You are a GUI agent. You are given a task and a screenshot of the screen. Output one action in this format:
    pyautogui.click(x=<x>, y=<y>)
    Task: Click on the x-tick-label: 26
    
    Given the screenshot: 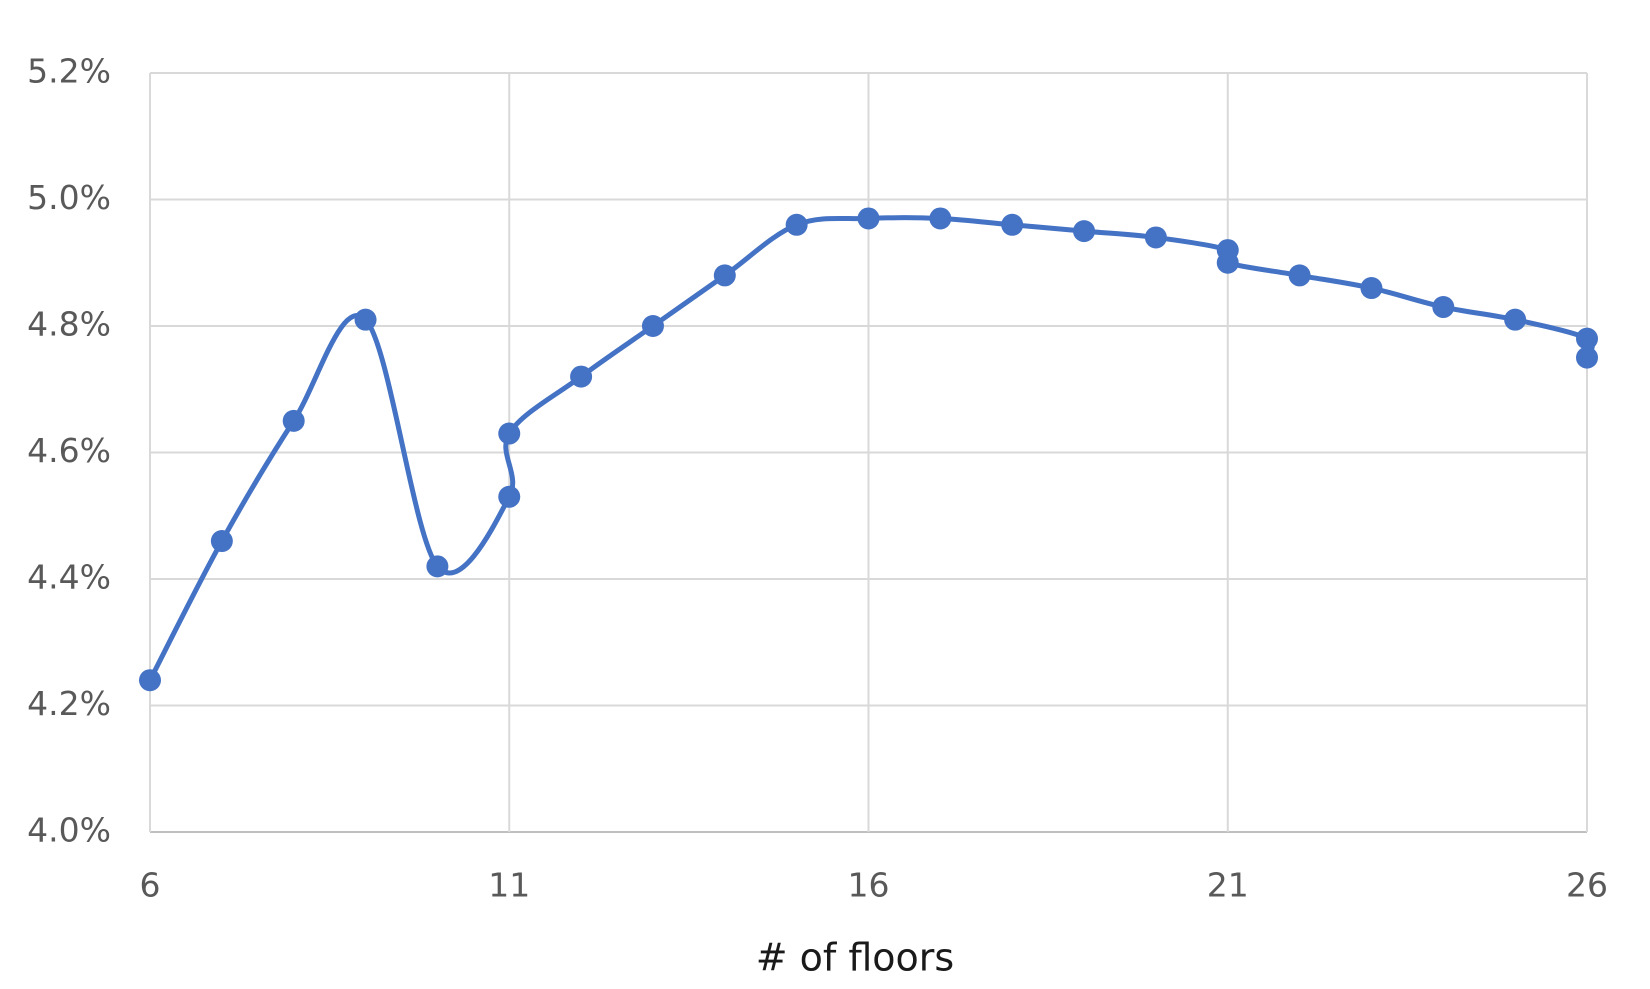 What is the action you would take?
    pyautogui.click(x=1587, y=885)
    